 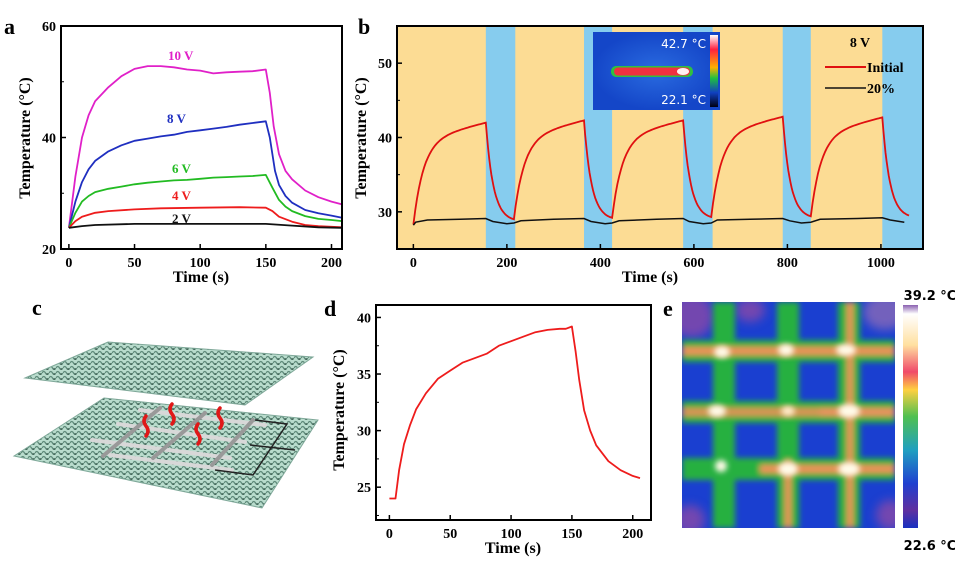 I want to click on series-line-8-v, so click(x=205, y=174).